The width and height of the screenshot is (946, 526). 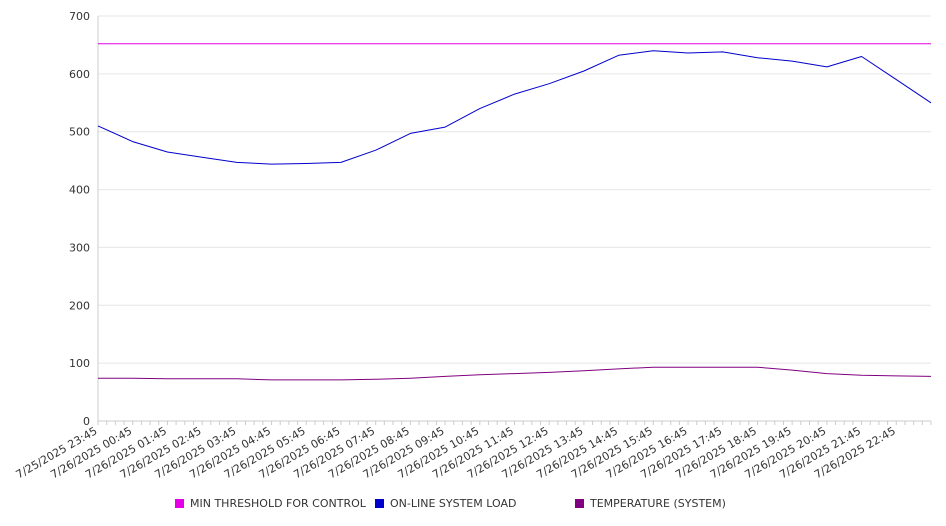 What do you see at coordinates (79, 247) in the screenshot?
I see `y-tick-label: 300` at bounding box center [79, 247].